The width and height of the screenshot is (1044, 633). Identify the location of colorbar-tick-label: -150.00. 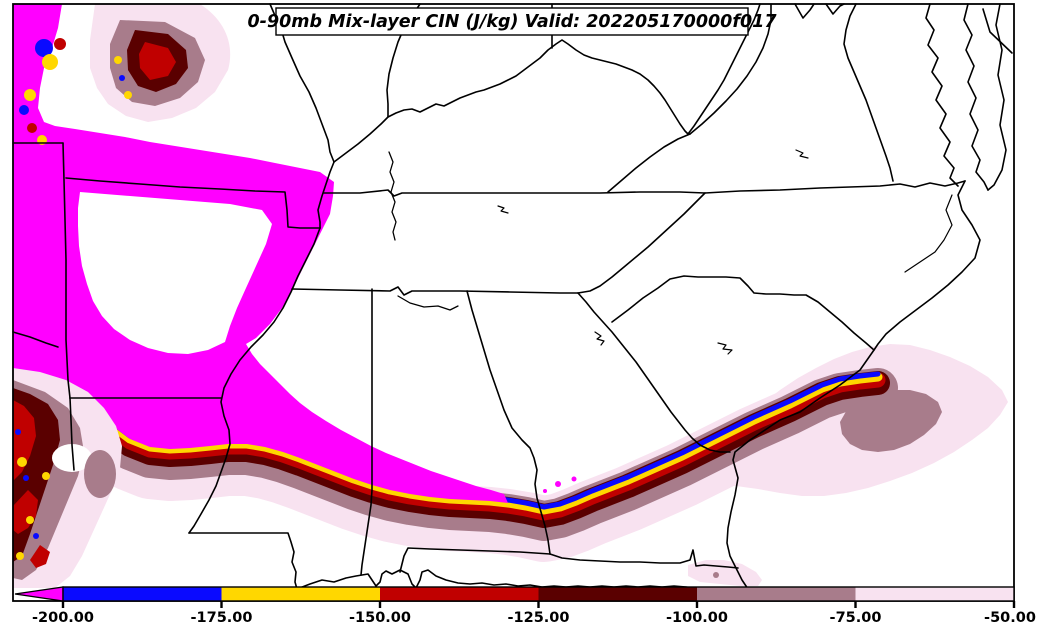
(380, 618).